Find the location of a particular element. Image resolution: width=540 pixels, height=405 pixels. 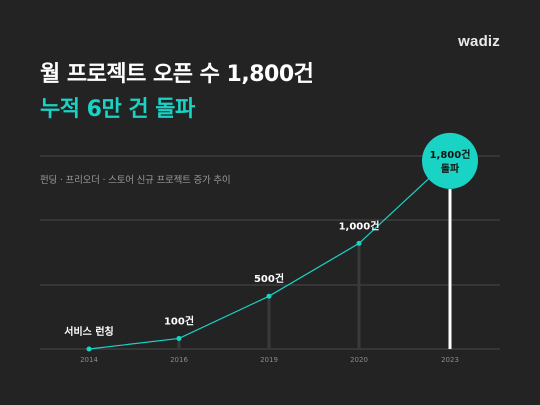

highlight-bubble is located at coordinates (450, 160).